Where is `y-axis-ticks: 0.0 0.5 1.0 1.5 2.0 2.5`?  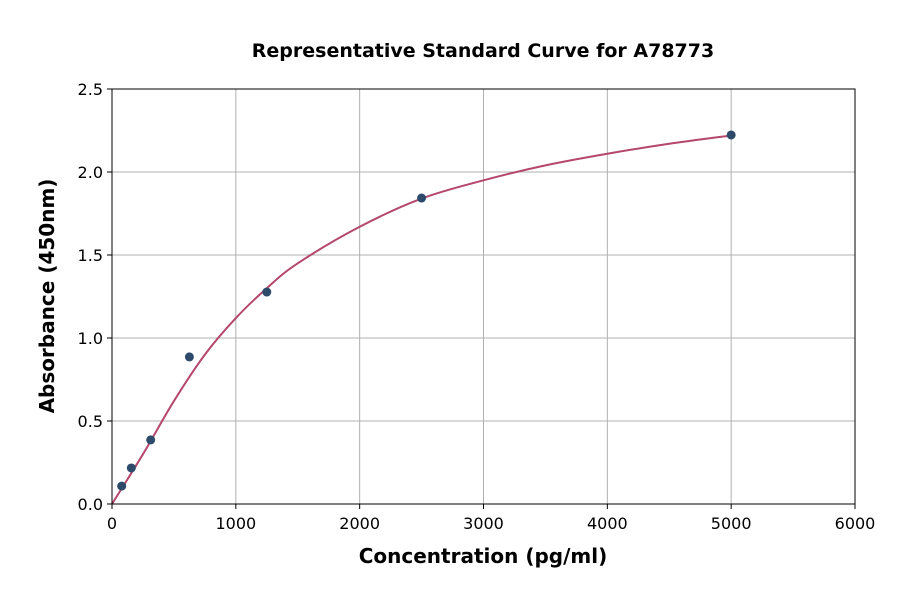 y-axis-ticks: 0.0 0.5 1.0 1.5 2.0 2.5 is located at coordinates (95, 297).